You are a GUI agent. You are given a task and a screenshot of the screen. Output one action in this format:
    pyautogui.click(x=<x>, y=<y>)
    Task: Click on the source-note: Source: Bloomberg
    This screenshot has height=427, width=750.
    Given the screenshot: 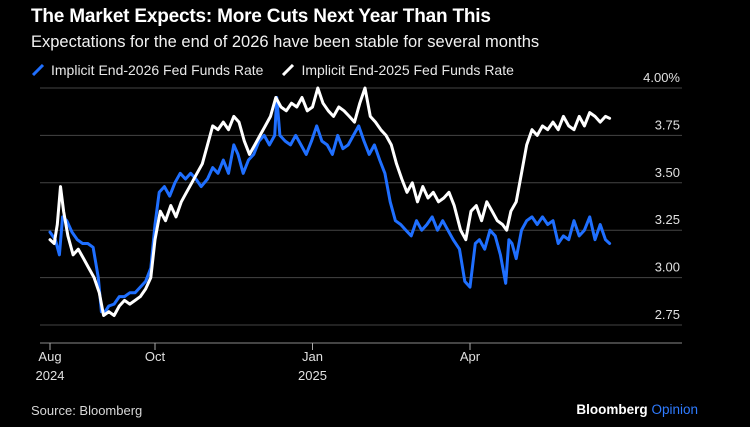 What is the action you would take?
    pyautogui.click(x=87, y=410)
    